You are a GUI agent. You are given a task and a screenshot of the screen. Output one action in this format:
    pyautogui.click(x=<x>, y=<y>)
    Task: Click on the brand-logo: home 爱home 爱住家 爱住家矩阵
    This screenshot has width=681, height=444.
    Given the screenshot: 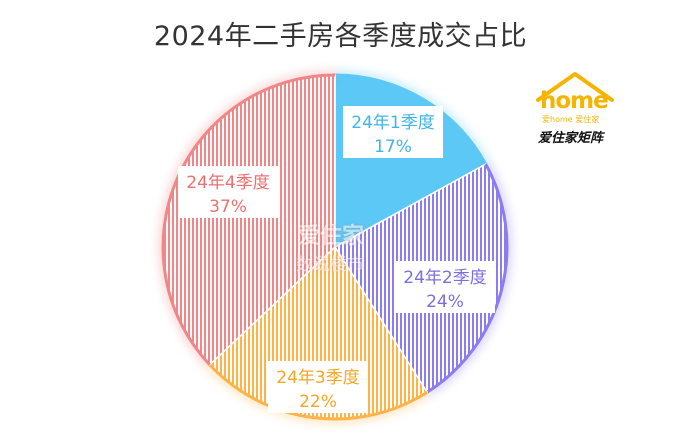 What is the action you would take?
    pyautogui.click(x=575, y=110)
    